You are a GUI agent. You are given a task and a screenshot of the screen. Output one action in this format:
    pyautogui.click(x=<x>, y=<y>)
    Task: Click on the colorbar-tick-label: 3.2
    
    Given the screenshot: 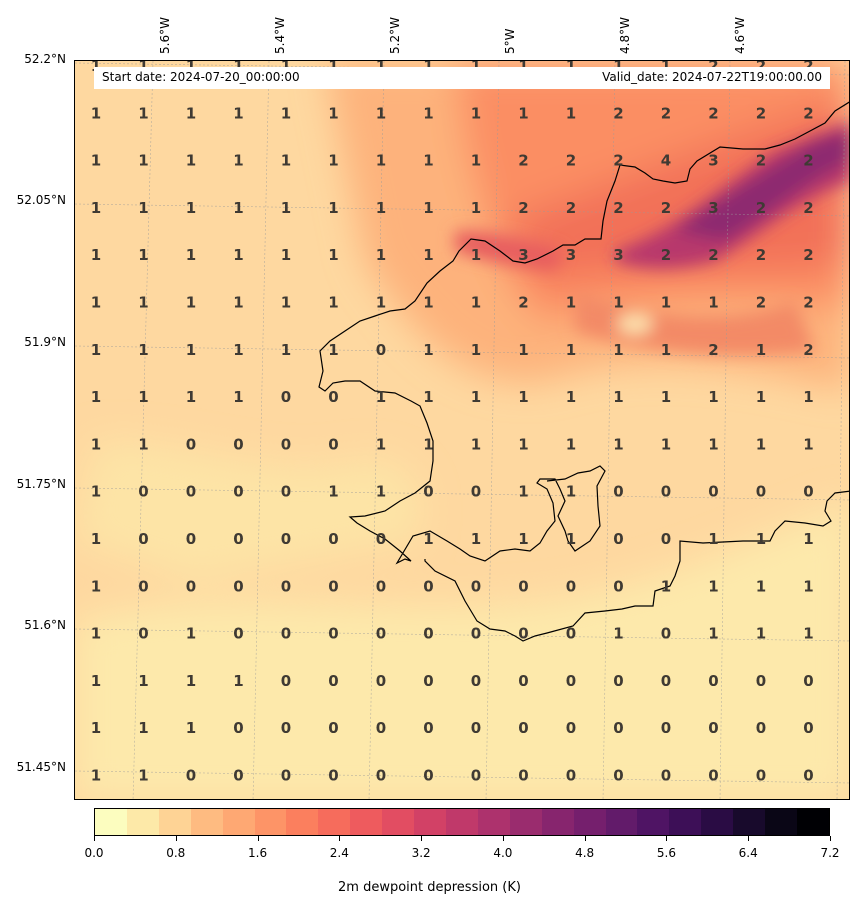 What is the action you would take?
    pyautogui.click(x=421, y=853)
    